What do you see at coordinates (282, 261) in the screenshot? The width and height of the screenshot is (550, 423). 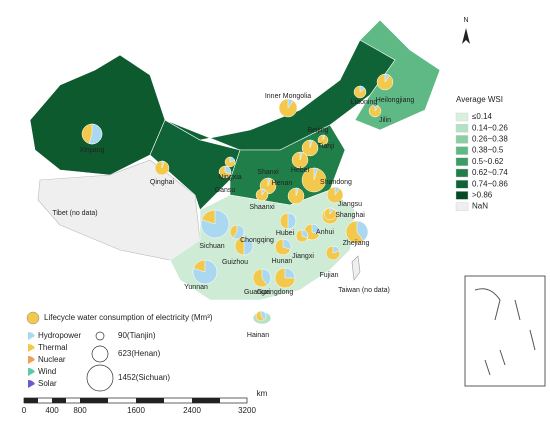 I see `province-label: Hunan` at bounding box center [282, 261].